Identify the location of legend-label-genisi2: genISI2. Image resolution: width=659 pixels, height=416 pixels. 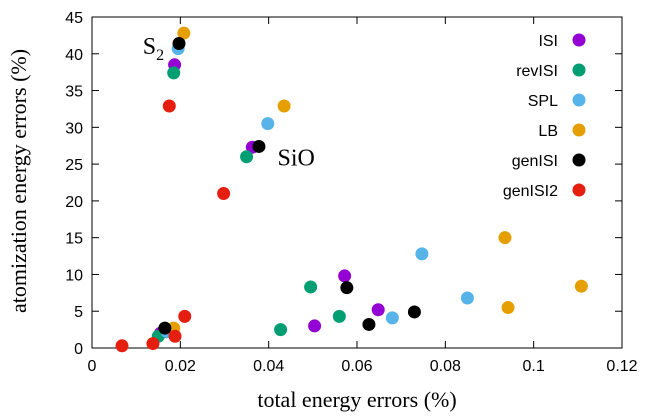
(530, 191).